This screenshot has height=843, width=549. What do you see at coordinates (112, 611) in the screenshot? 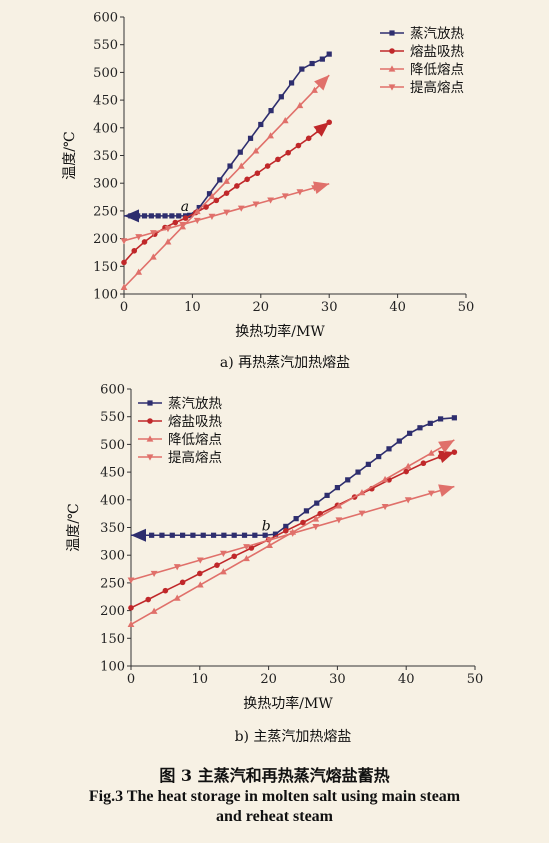
I see `y-tick-label: 200` at bounding box center [112, 611].